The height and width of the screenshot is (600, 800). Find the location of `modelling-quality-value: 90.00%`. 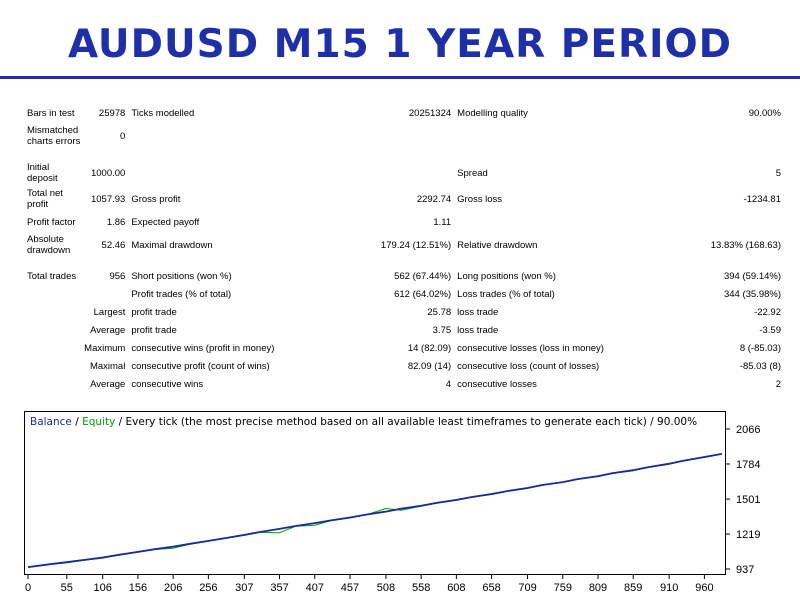

modelling-quality-value: 90.00% is located at coordinates (764, 113).